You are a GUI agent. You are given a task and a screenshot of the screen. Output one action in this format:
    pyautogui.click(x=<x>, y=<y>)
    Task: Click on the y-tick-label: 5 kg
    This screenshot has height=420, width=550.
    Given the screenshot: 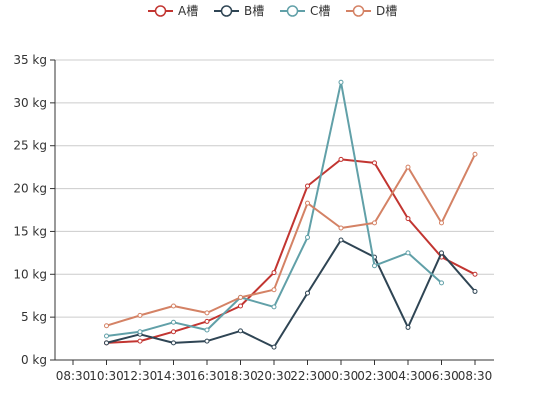 What is the action you would take?
    pyautogui.click(x=34, y=317)
    